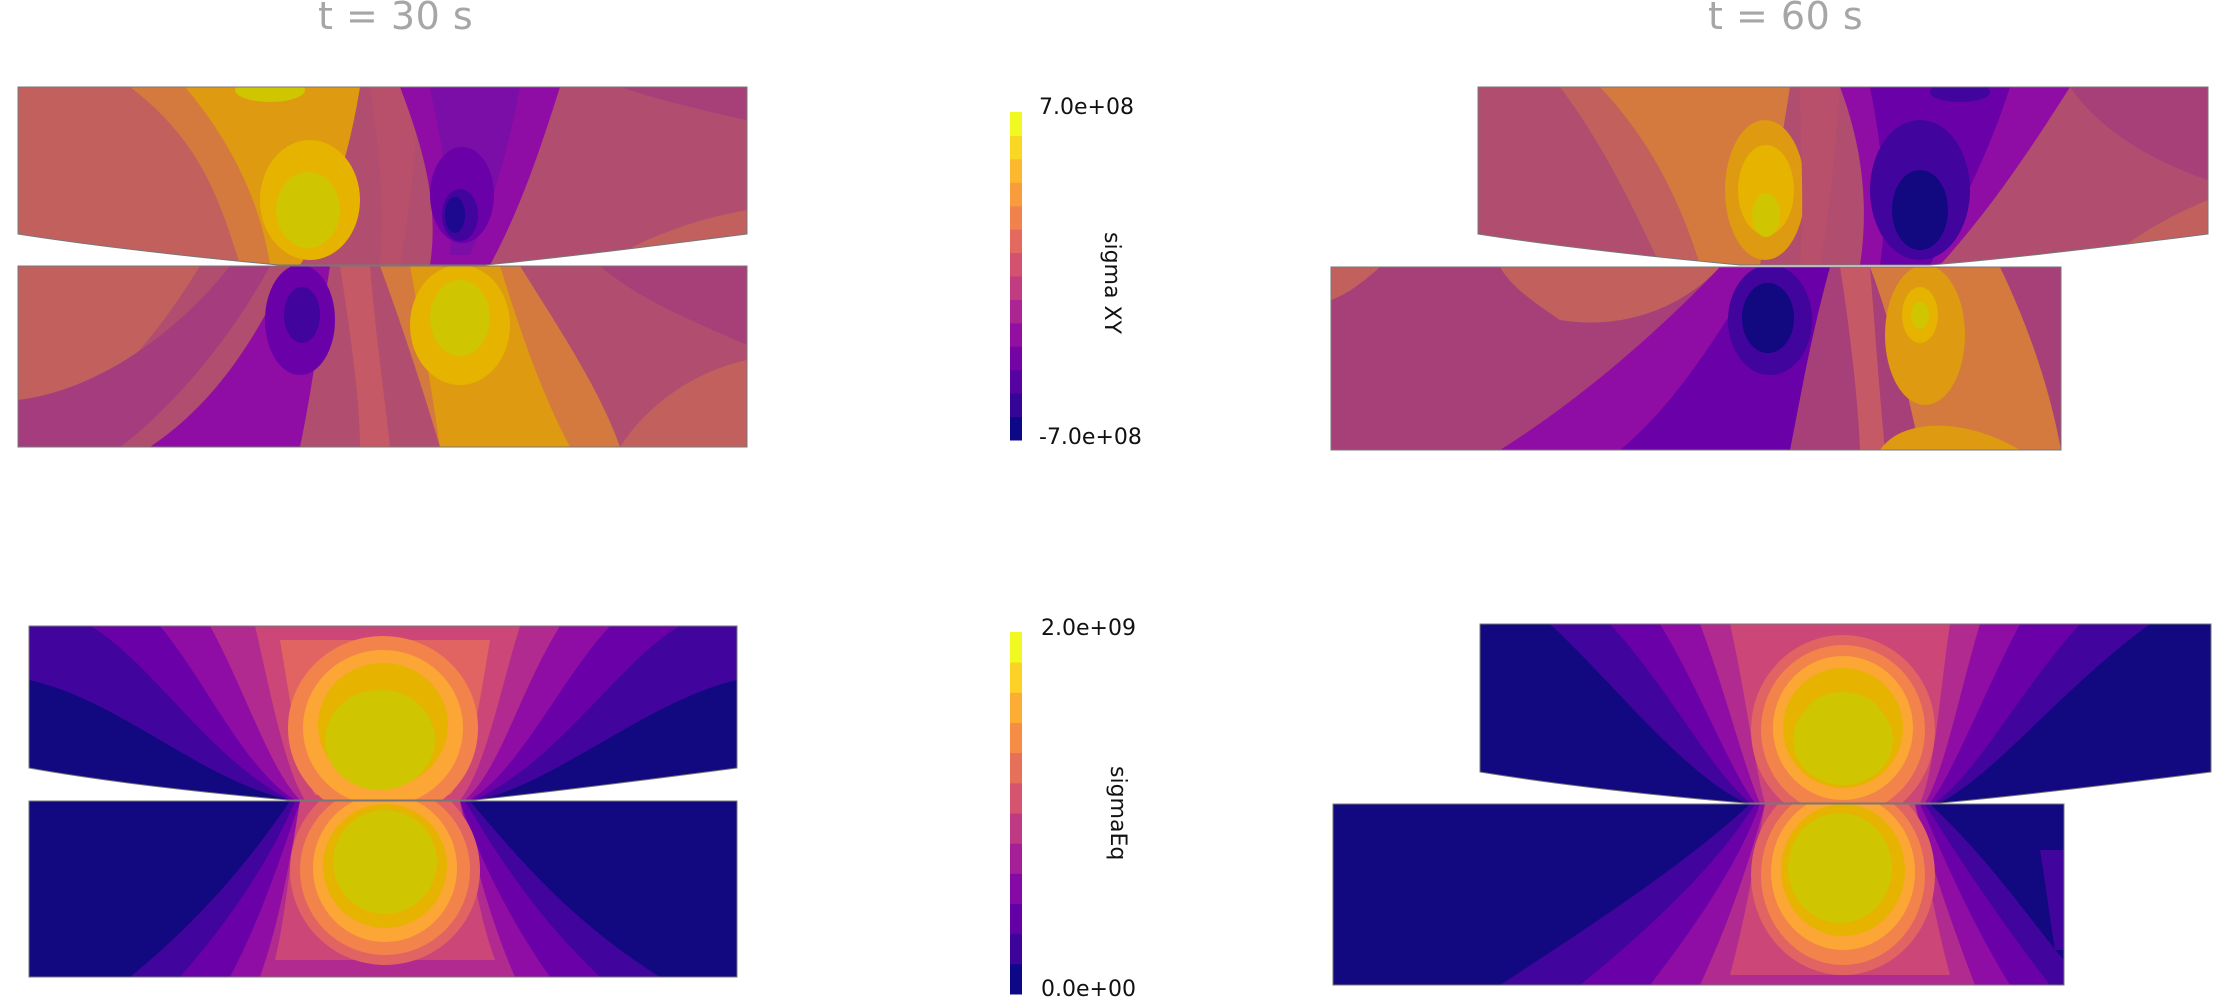 Image resolution: width=2226 pixels, height=1007 pixels. I want to click on colorbar-sigma-eq, so click(1016, 813).